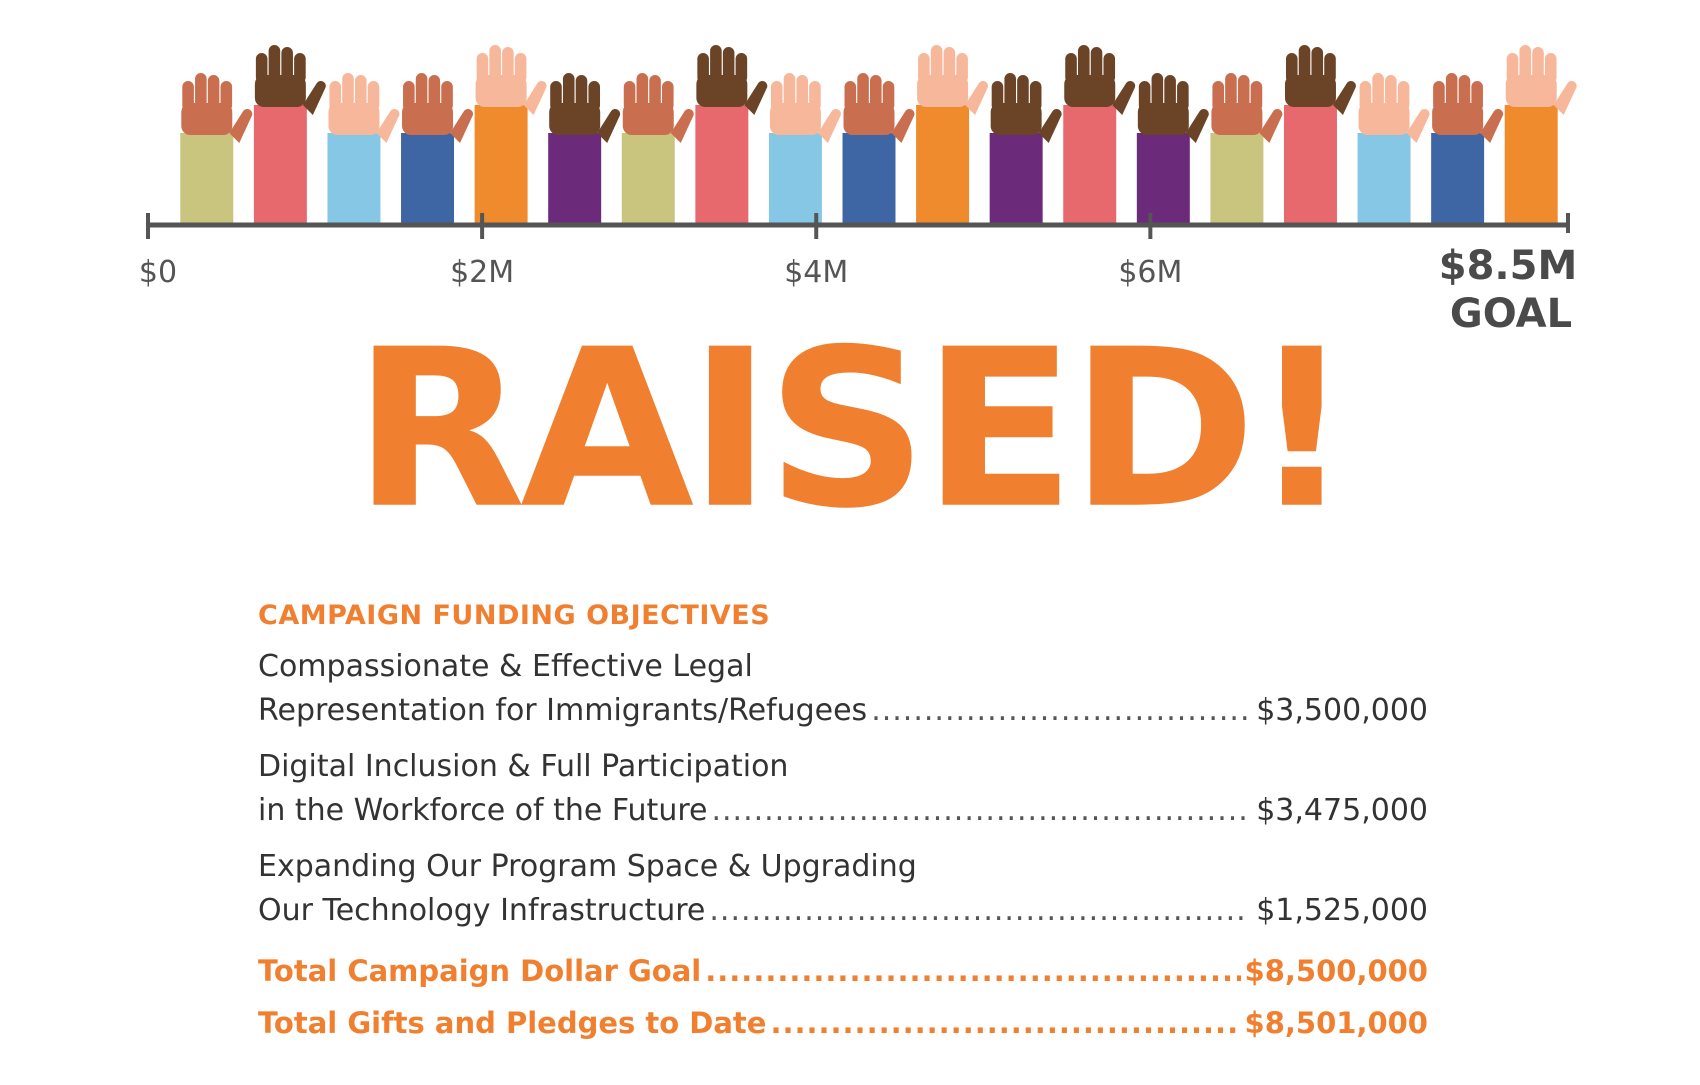 The image size is (1700, 1085). What do you see at coordinates (563, 710) in the screenshot?
I see `objective-subtitle: Representation for Immigrants/Refugees` at bounding box center [563, 710].